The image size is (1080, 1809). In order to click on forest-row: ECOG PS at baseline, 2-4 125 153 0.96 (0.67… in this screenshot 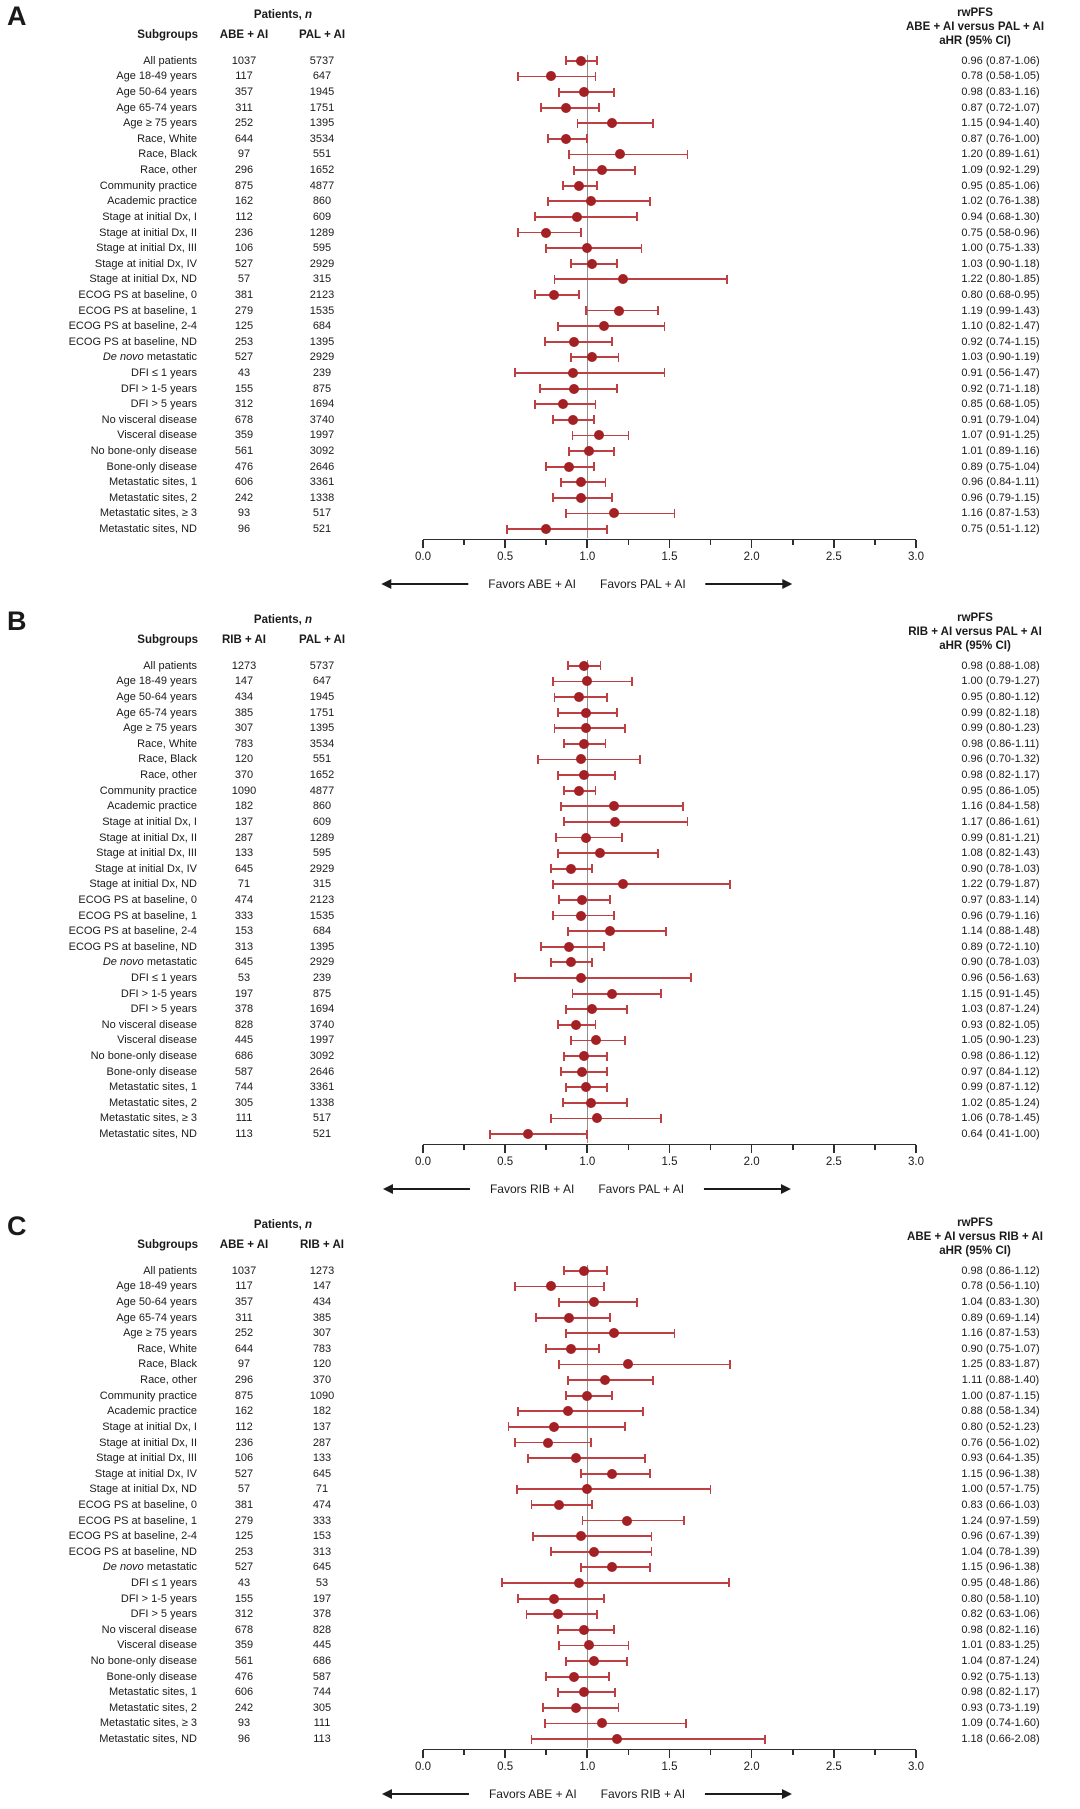, I will do `click(540, 1536)`.